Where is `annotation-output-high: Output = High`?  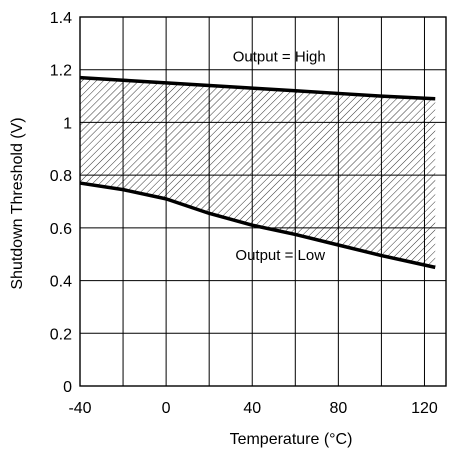 annotation-output-high: Output = High is located at coordinates (279, 57).